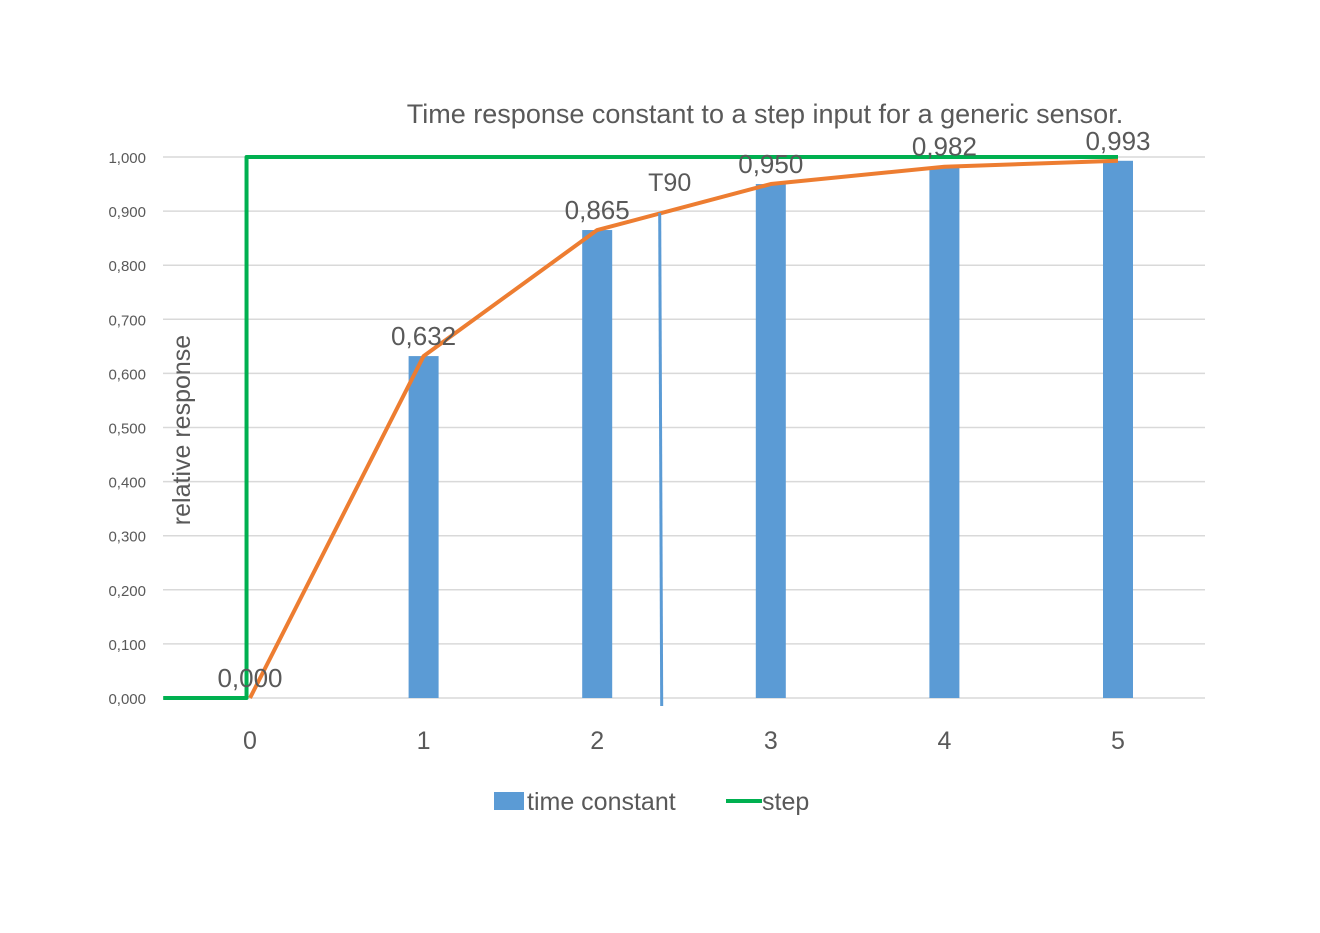 The height and width of the screenshot is (933, 1320). What do you see at coordinates (424, 741) in the screenshot?
I see `x-tick-label: 1` at bounding box center [424, 741].